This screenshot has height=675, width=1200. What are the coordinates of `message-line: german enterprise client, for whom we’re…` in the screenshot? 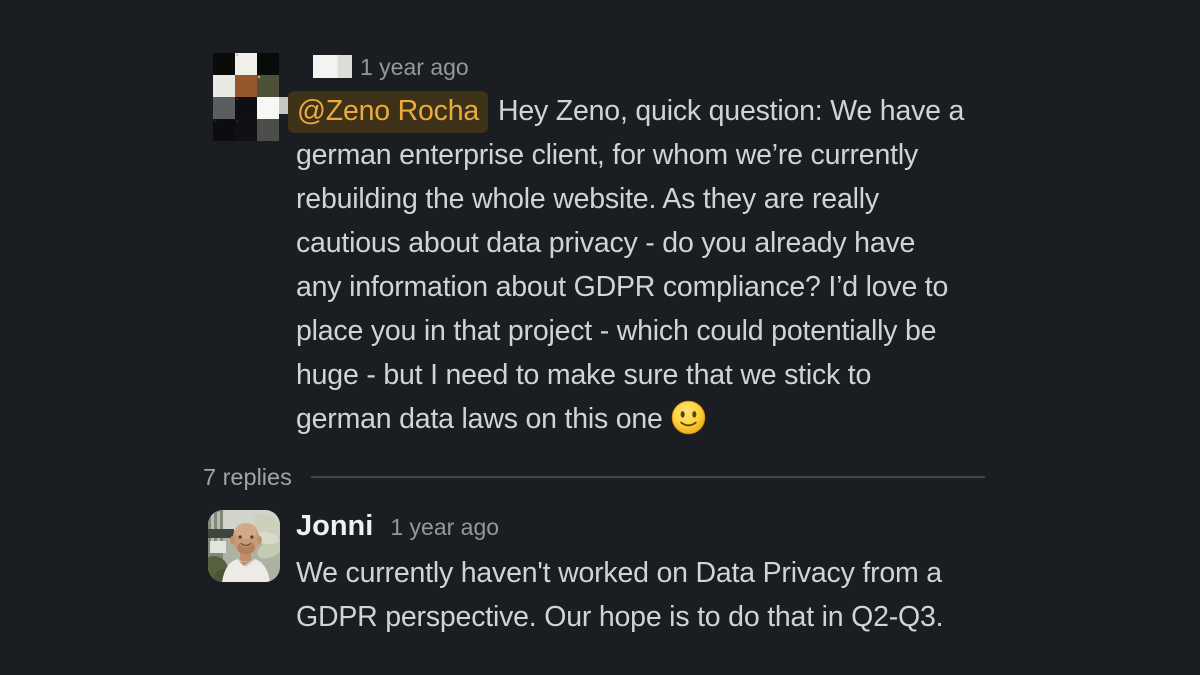 It's located at (607, 155).